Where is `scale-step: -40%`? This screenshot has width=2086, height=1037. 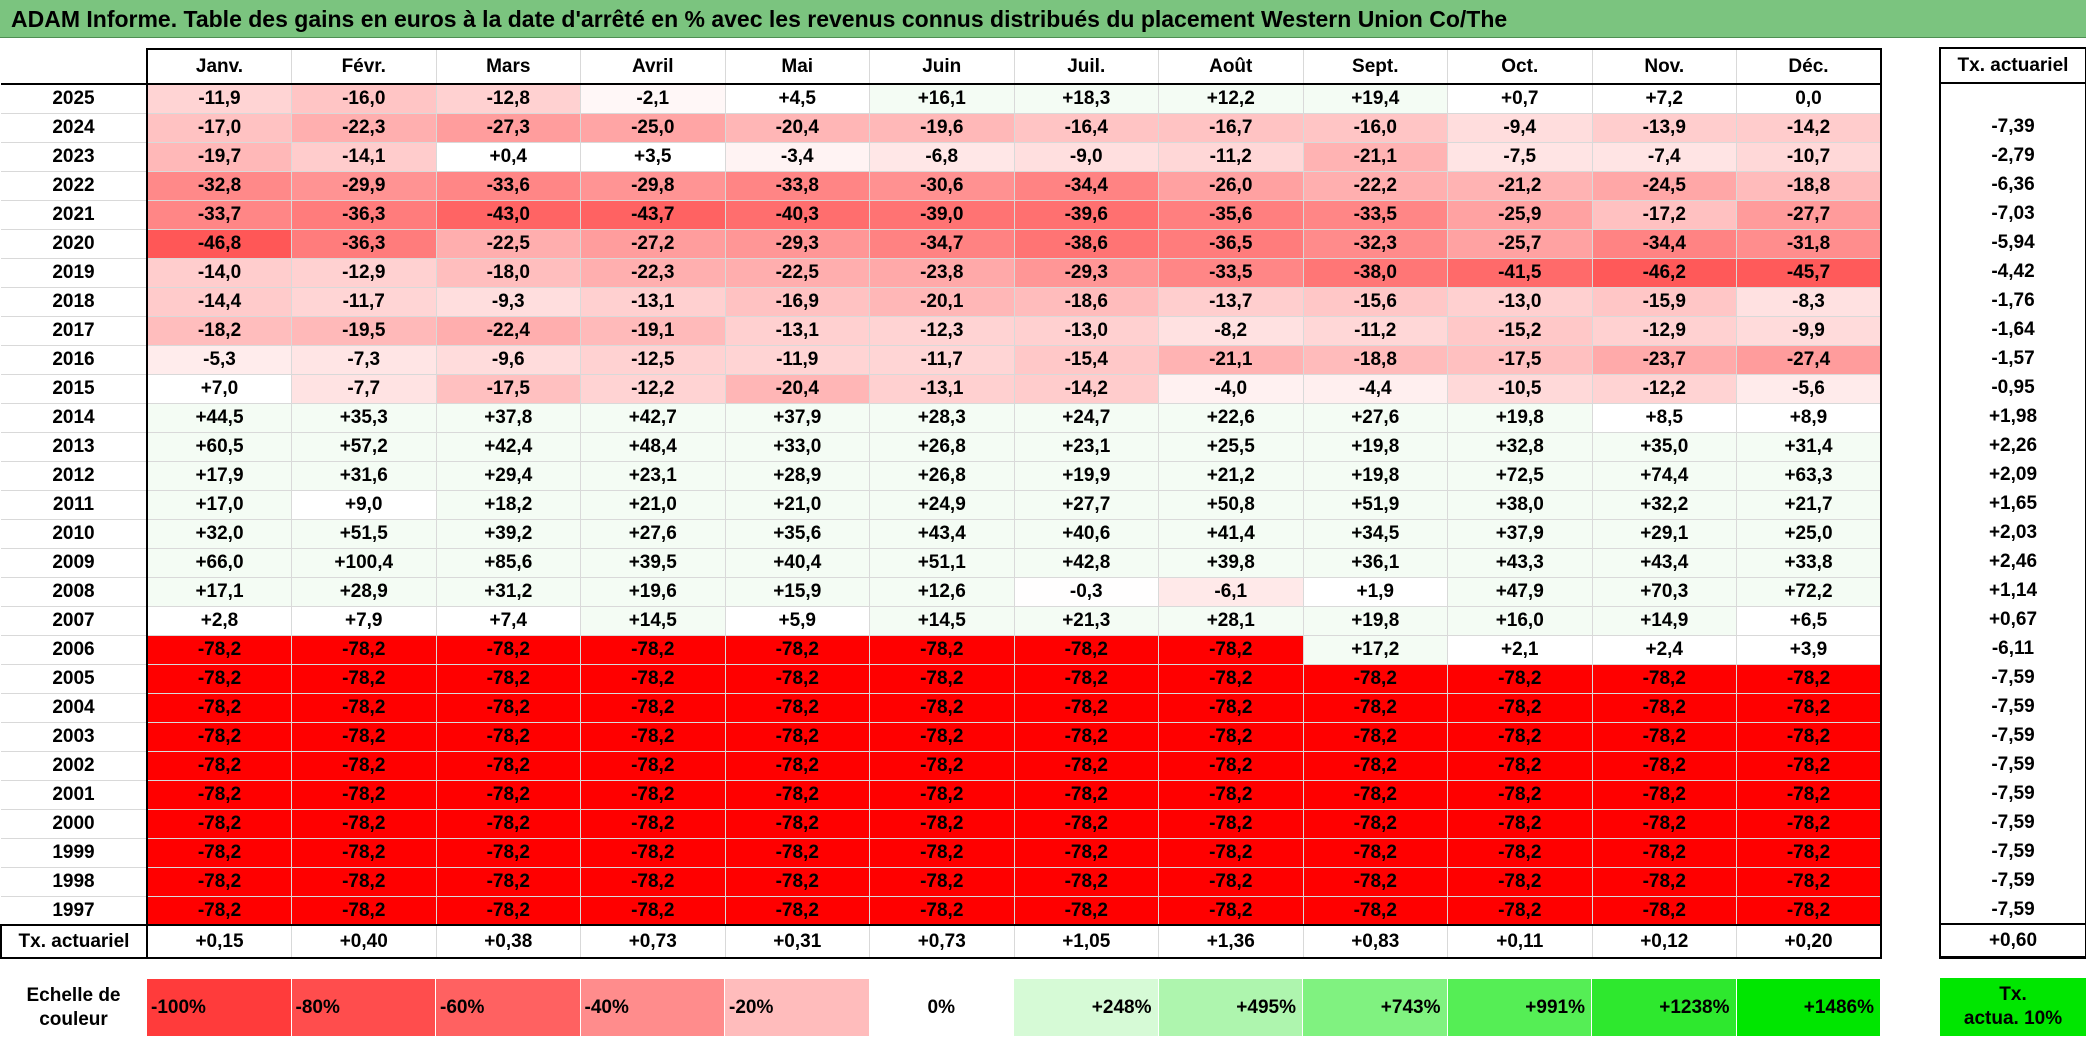
scale-step: -40% is located at coordinates (652, 1007).